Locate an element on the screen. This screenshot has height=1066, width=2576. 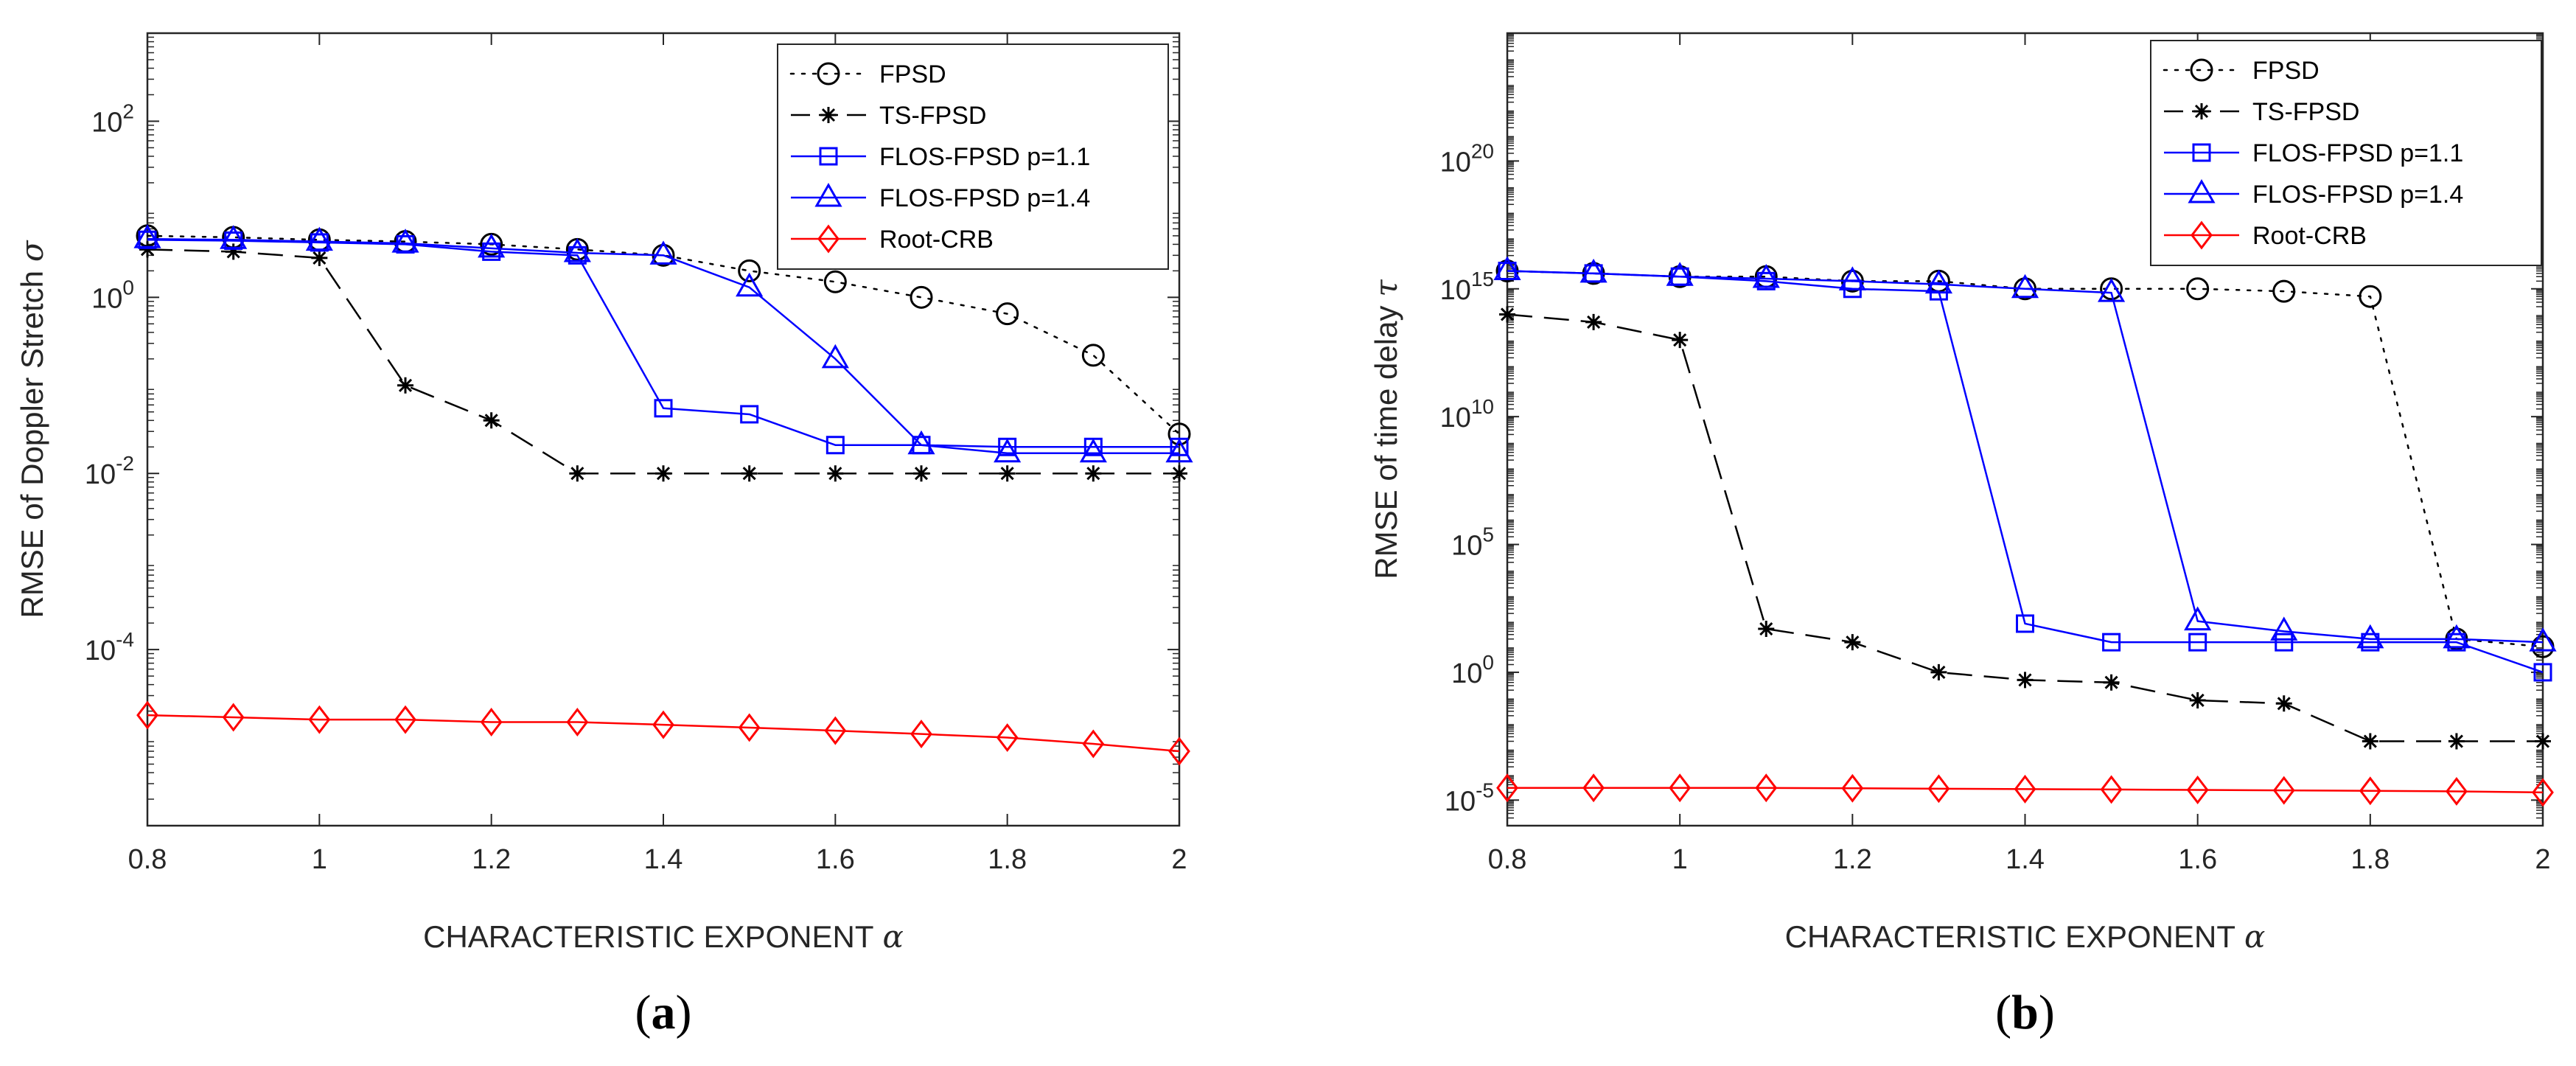
y-tick-exponent: -4 is located at coordinates (125, 639).